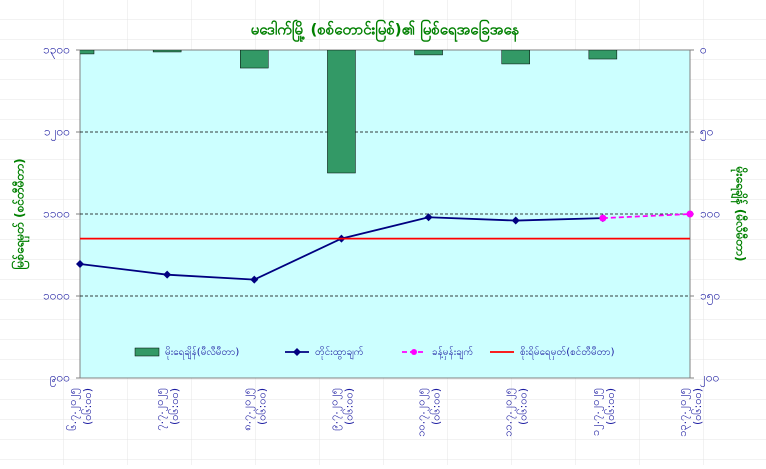 Image resolution: width=766 pixels, height=469 pixels. Describe the element at coordinates (703, 50) in the screenshot. I see `y2-tick-label: ၀` at that location.